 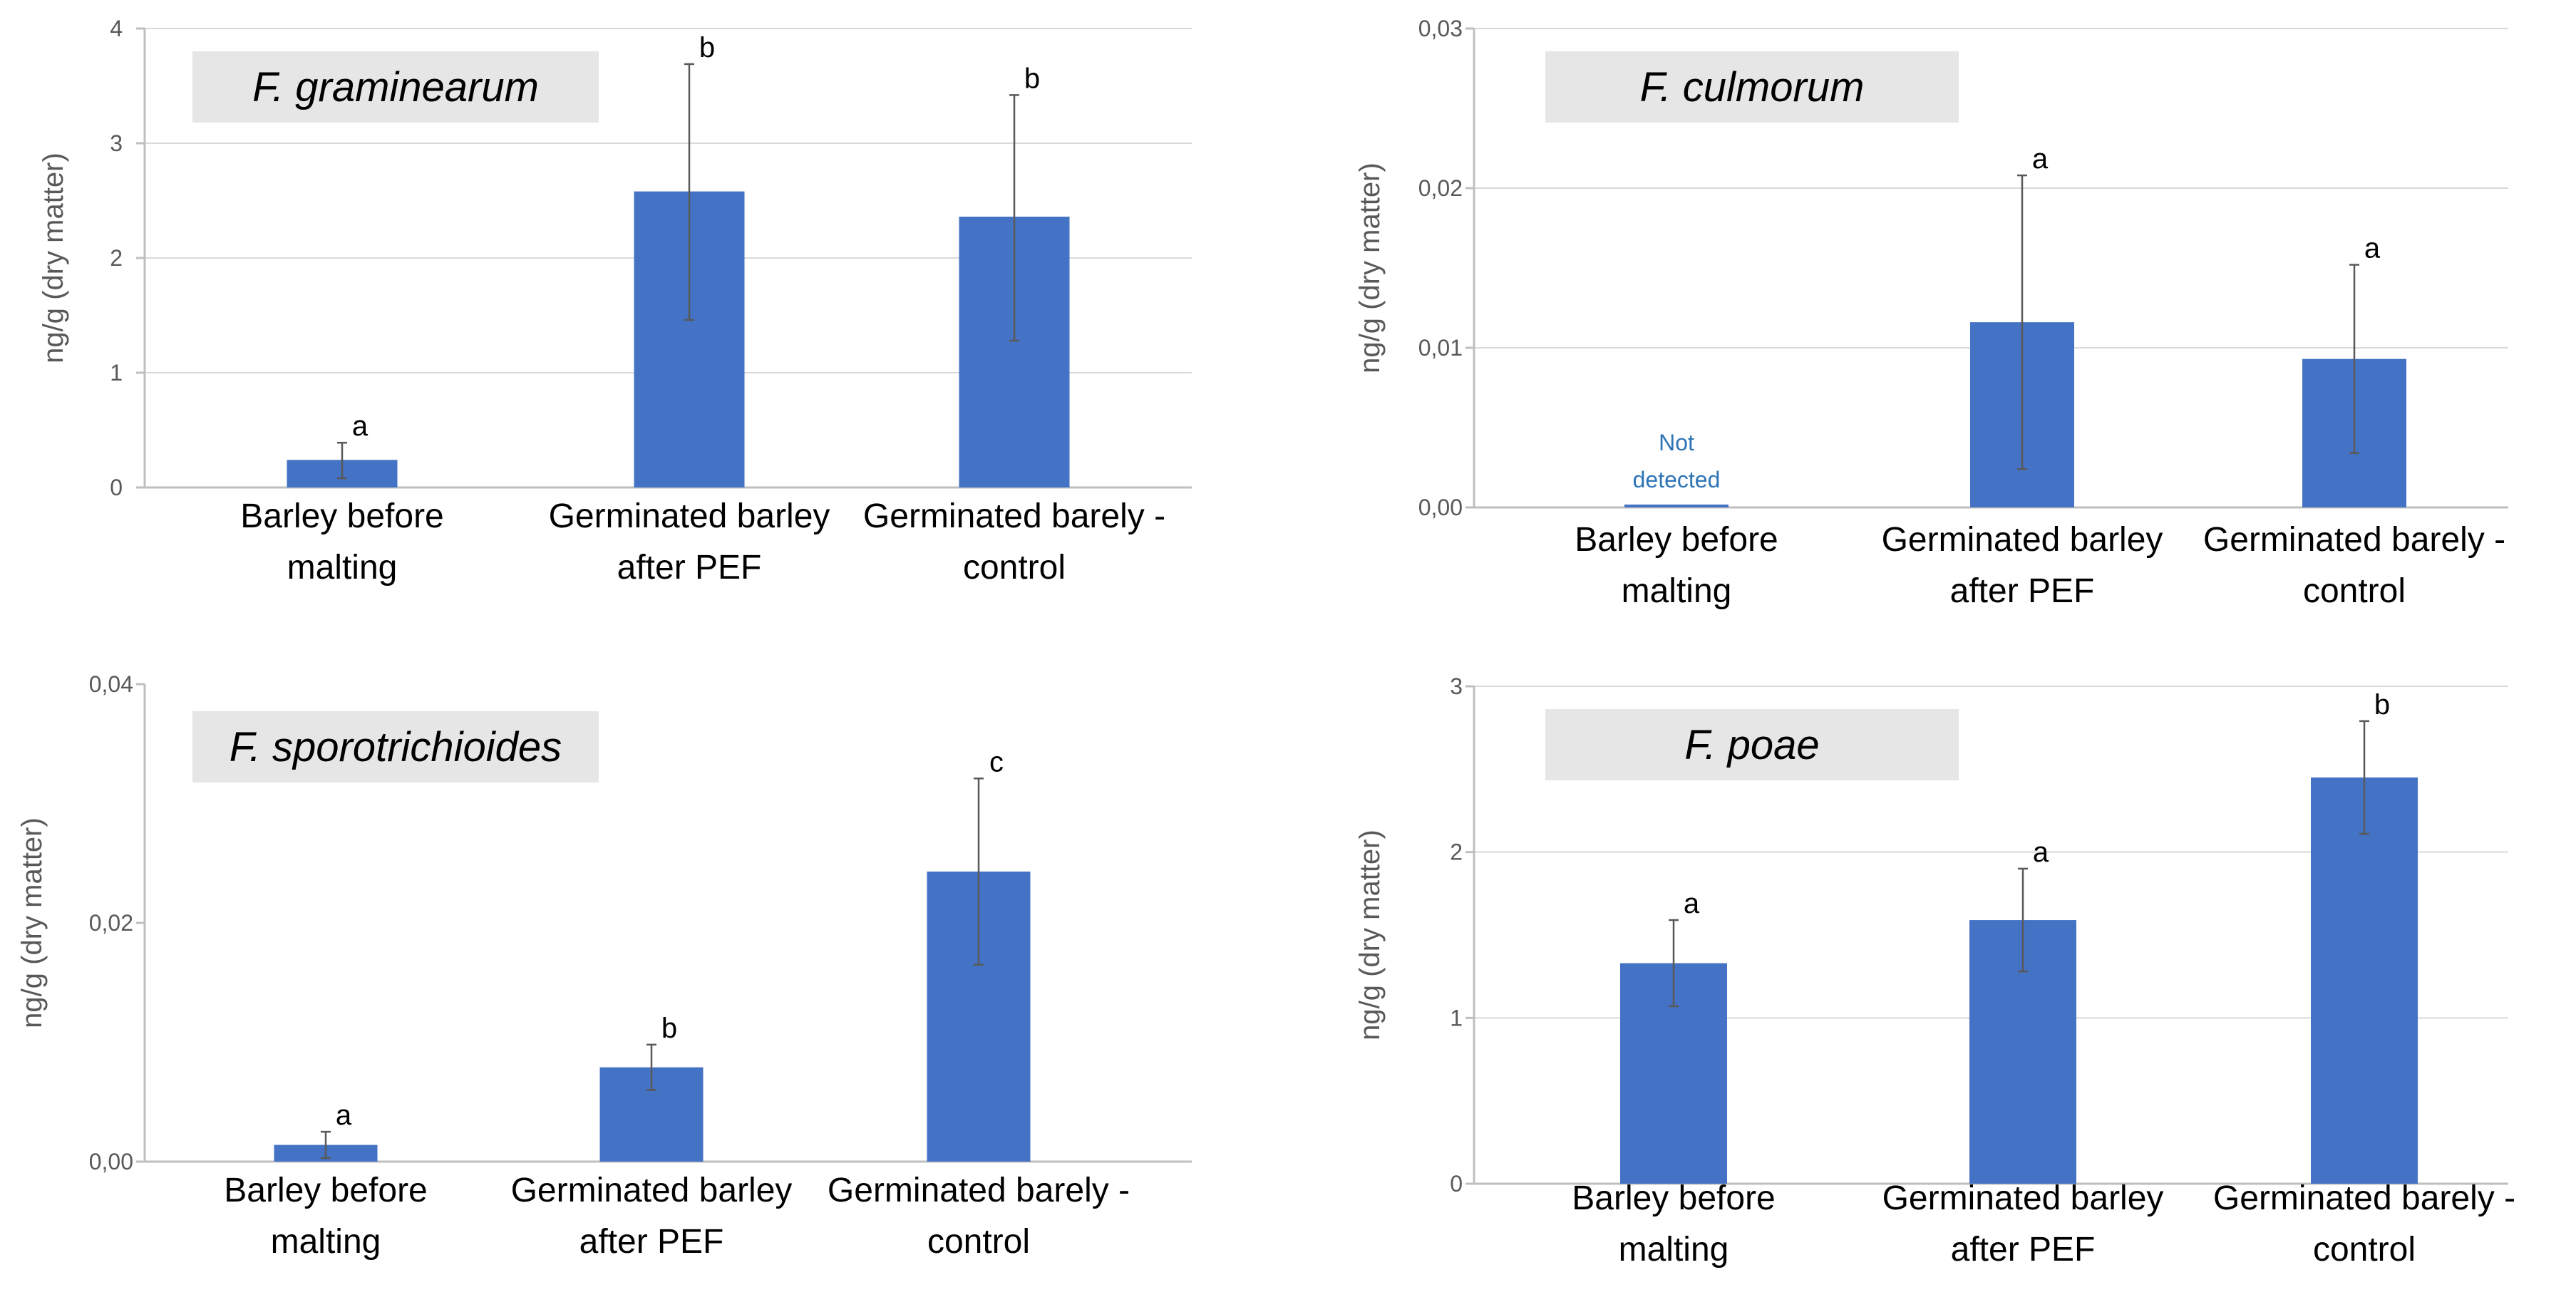 I want to click on y-tick-label: 0,03, so click(x=1440, y=28).